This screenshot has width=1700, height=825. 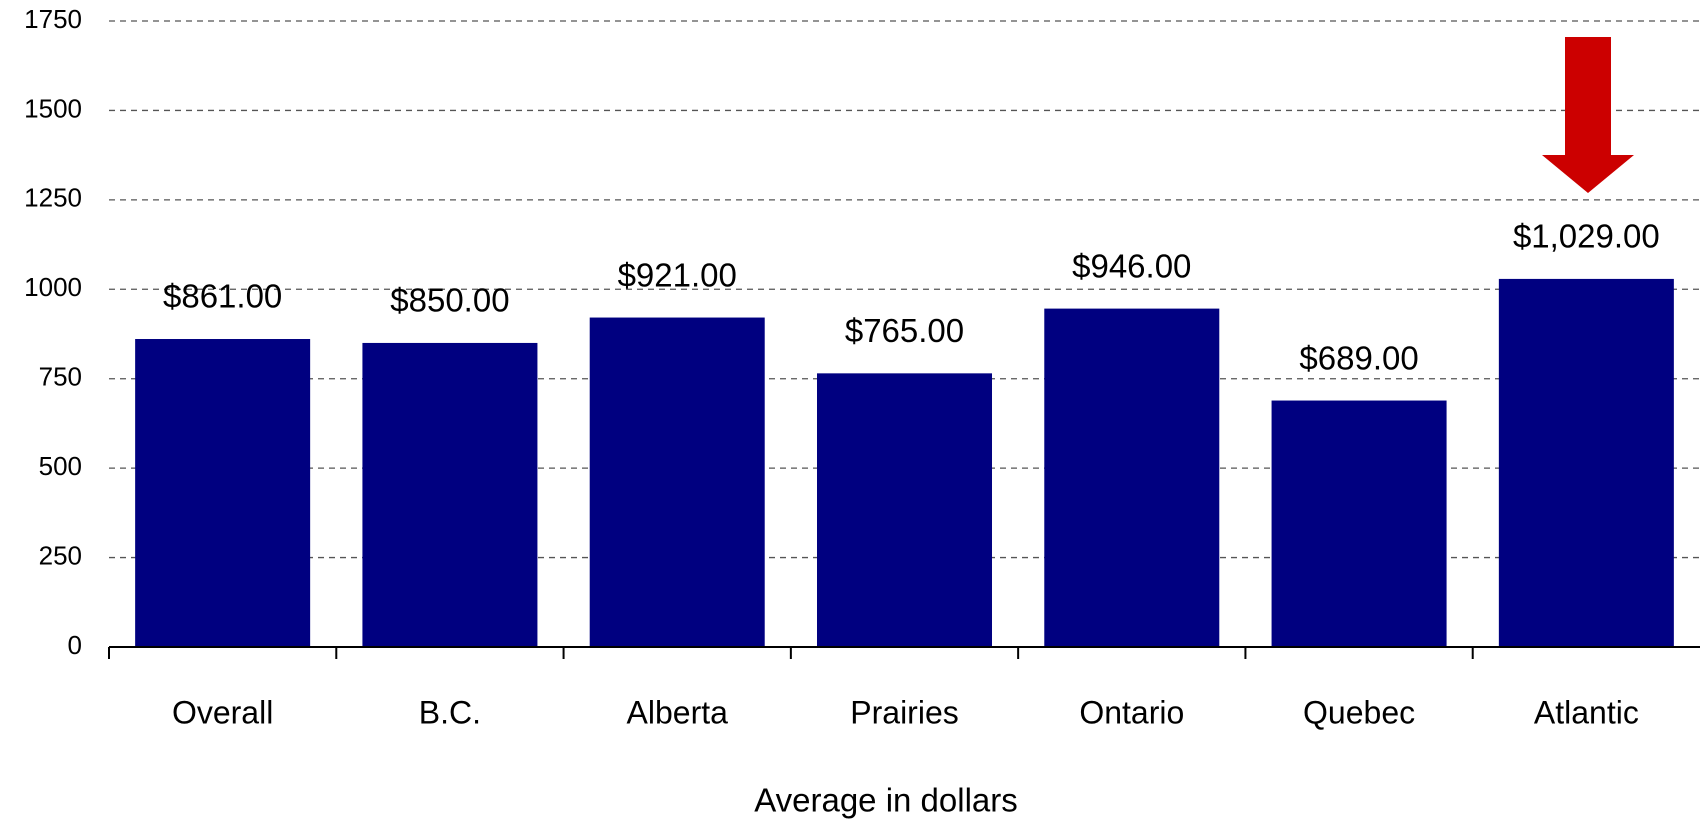 I want to click on x-tick-label: Ontario, so click(x=1131, y=712).